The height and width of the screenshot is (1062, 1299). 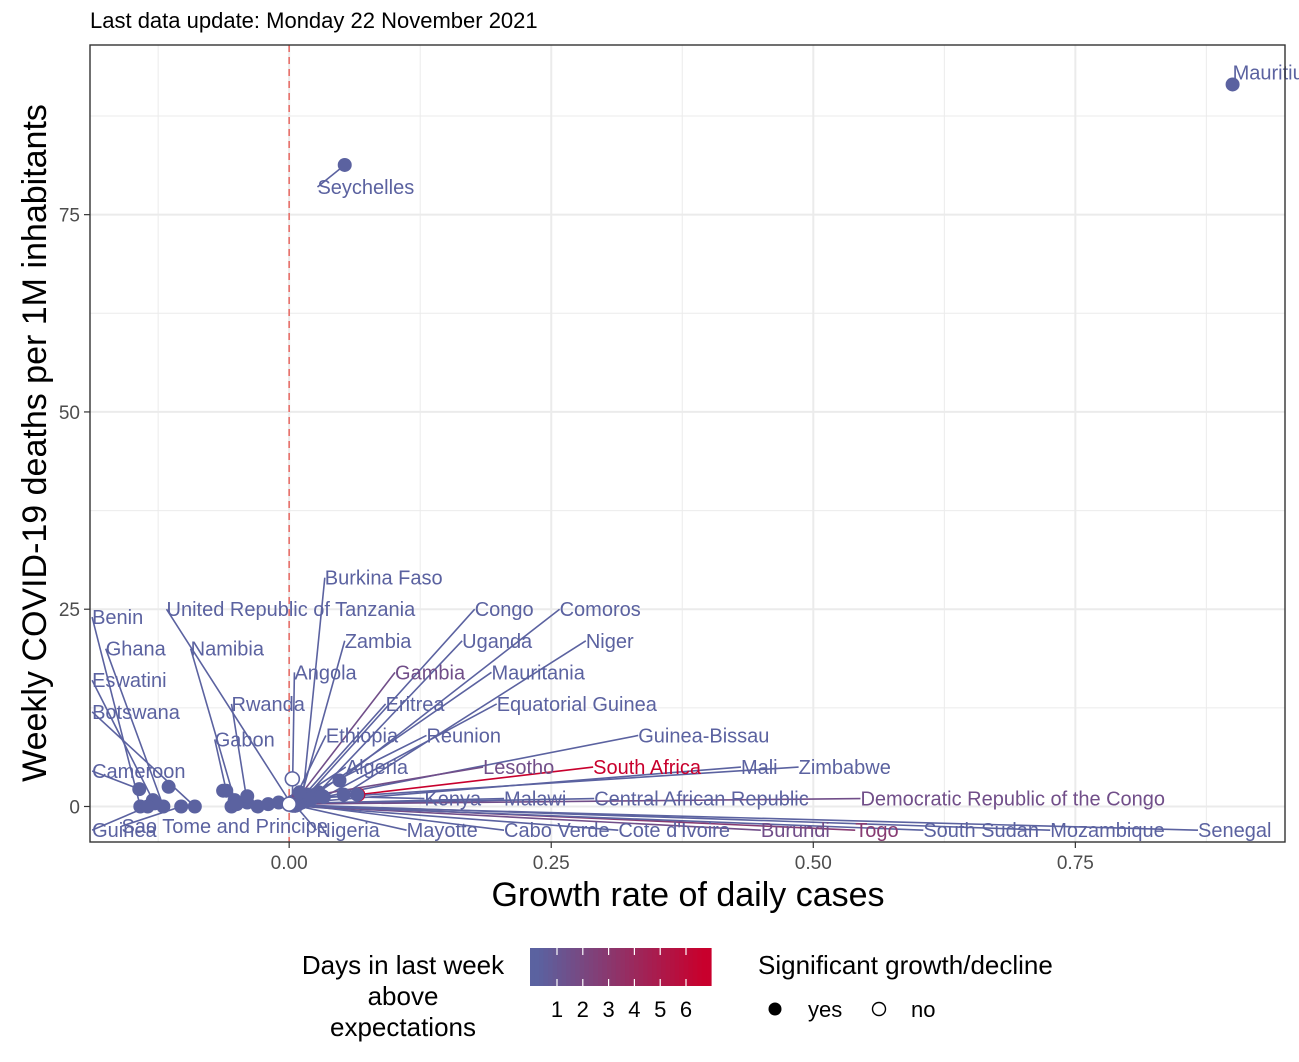 What do you see at coordinates (674, 831) in the screenshot?
I see `point-label-39: Cote d'Ivoire` at bounding box center [674, 831].